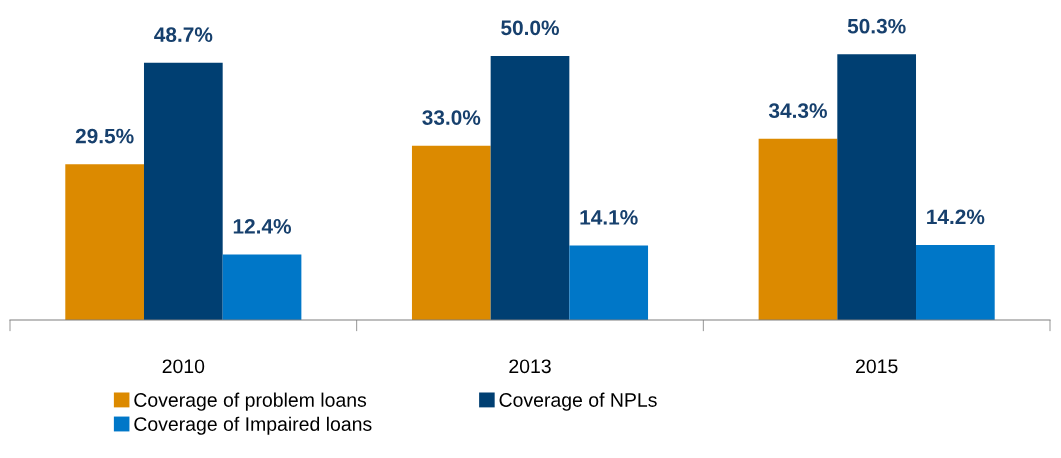  What do you see at coordinates (451, 117) in the screenshot?
I see `data-label: 33.0%` at bounding box center [451, 117].